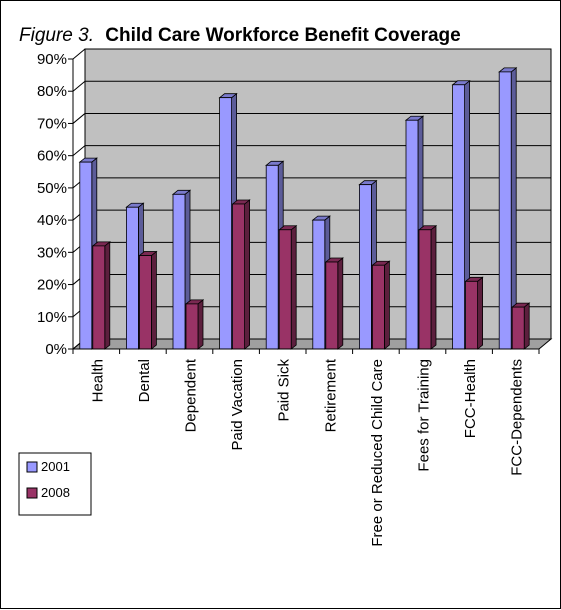  I want to click on y-tick-label: 70%, so click(52, 123).